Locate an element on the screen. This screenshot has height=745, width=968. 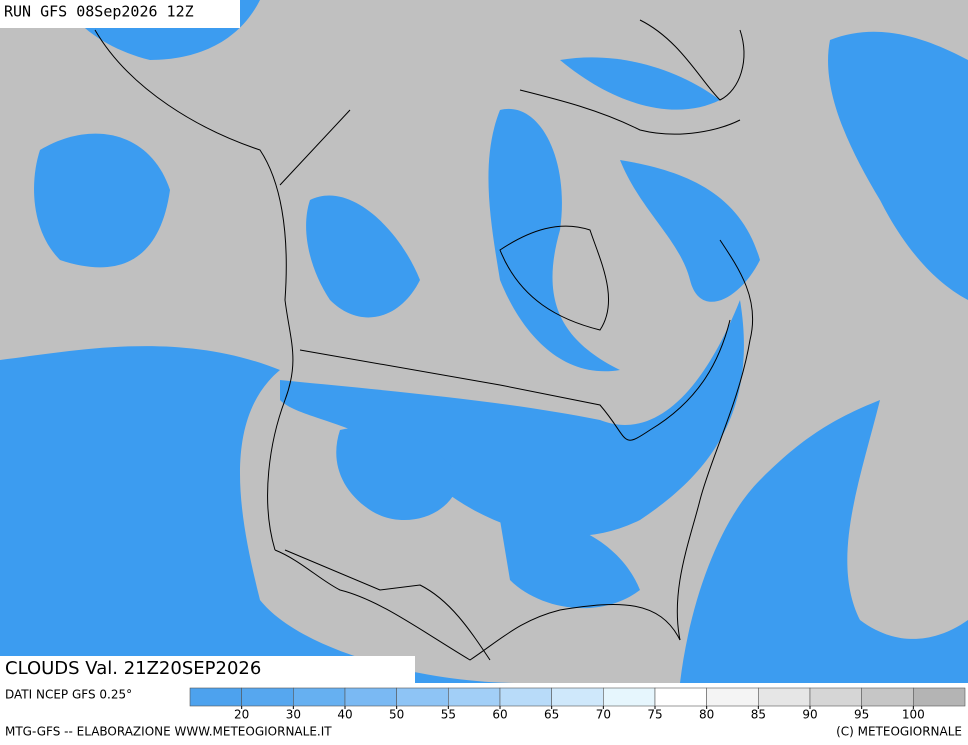
tick-label: 95 is located at coordinates (861, 715).